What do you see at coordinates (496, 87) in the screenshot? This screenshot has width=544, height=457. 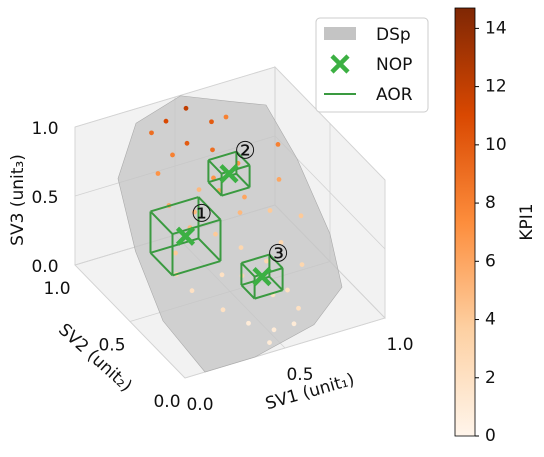 I see `colorbar-tick-label: 12` at bounding box center [496, 87].